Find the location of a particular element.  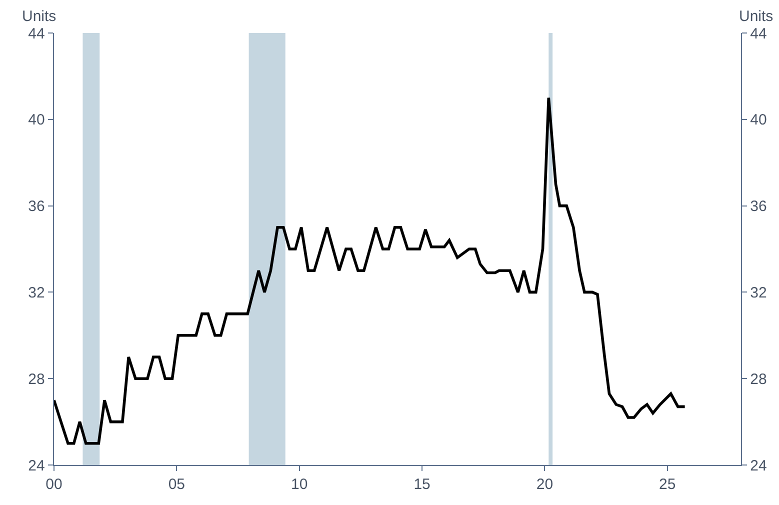

y-tick-label: 24 is located at coordinates (36, 465).